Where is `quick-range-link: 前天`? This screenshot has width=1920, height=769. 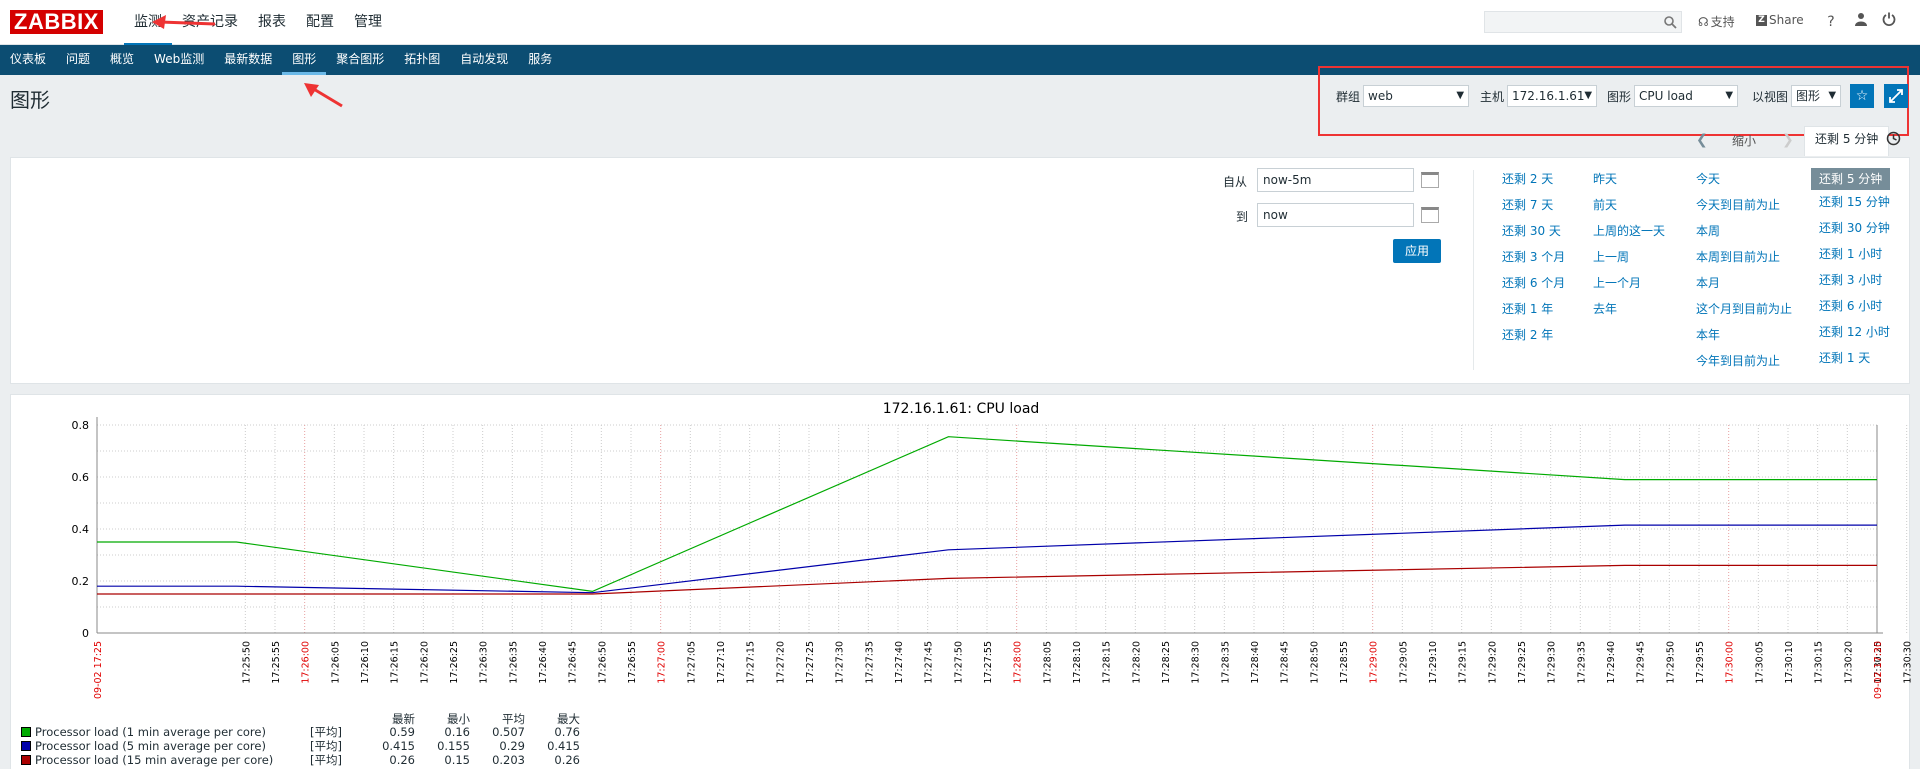 quick-range-link: 前天 is located at coordinates (1605, 205).